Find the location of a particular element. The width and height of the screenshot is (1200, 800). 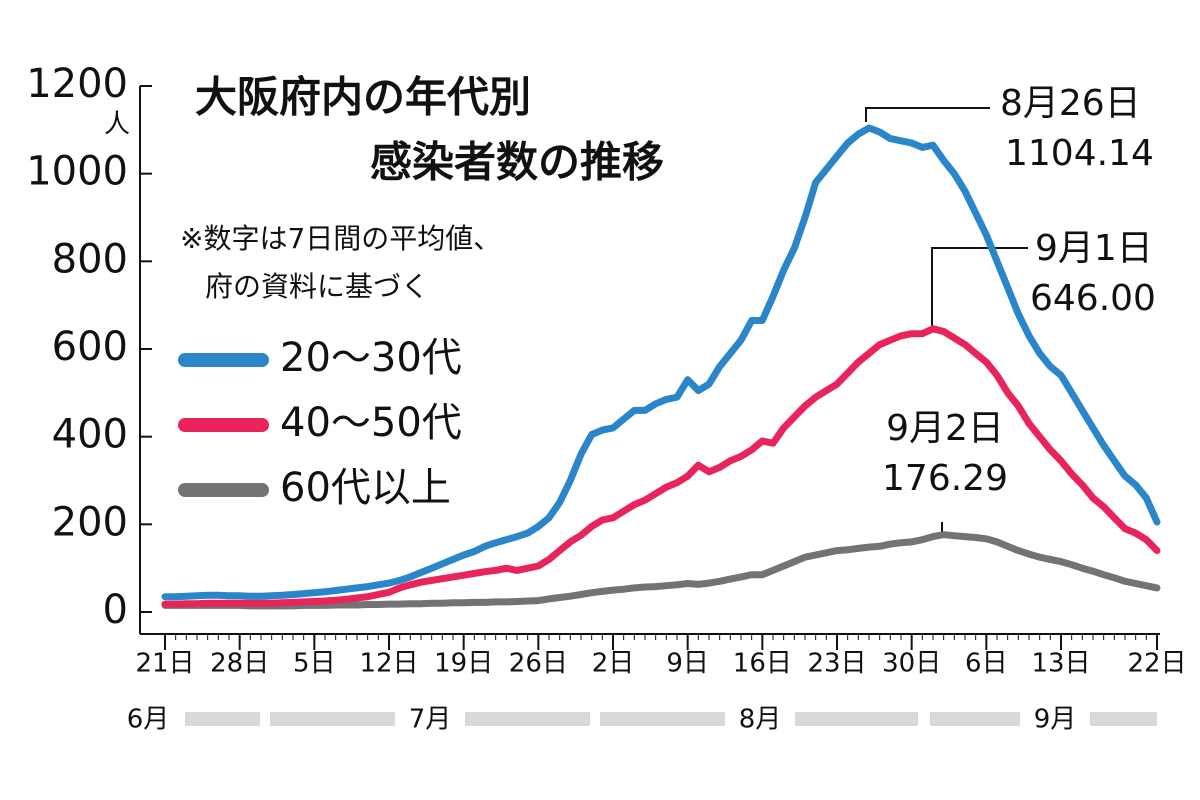

x-tick-label: 2日 is located at coordinates (613, 664).